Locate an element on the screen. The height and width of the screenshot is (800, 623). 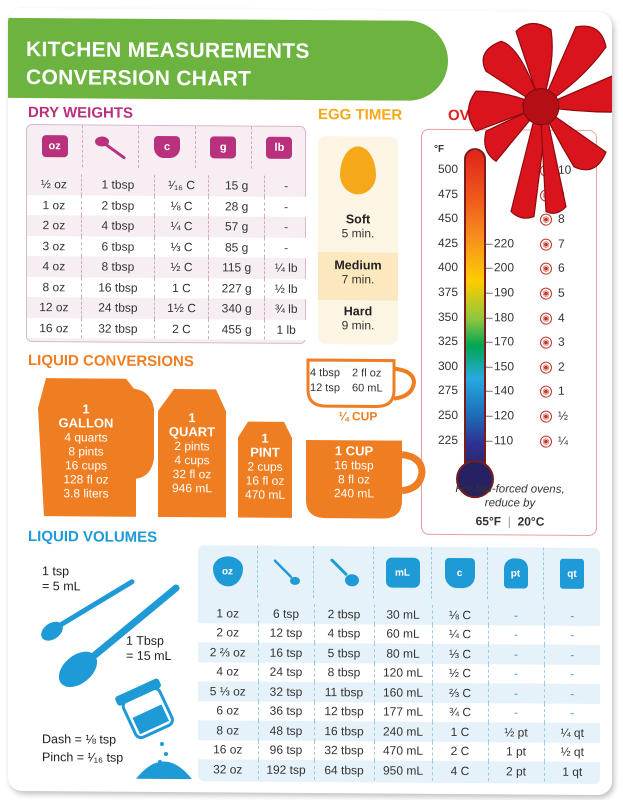
table-cell: 2 oz is located at coordinates (54, 225).